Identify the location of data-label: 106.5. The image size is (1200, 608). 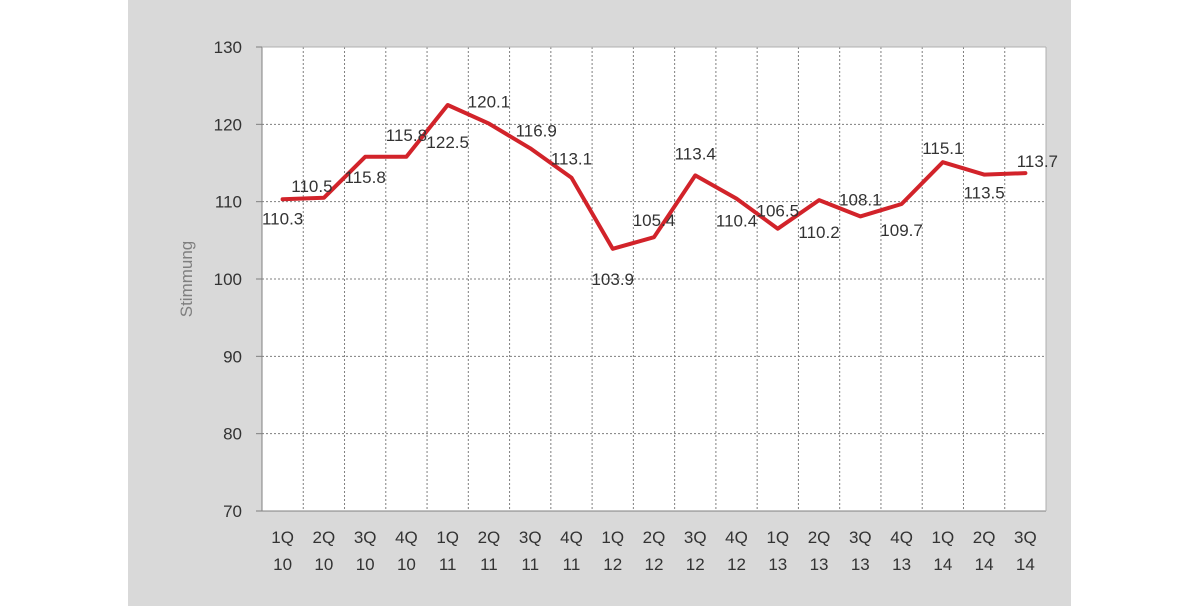
(778, 211).